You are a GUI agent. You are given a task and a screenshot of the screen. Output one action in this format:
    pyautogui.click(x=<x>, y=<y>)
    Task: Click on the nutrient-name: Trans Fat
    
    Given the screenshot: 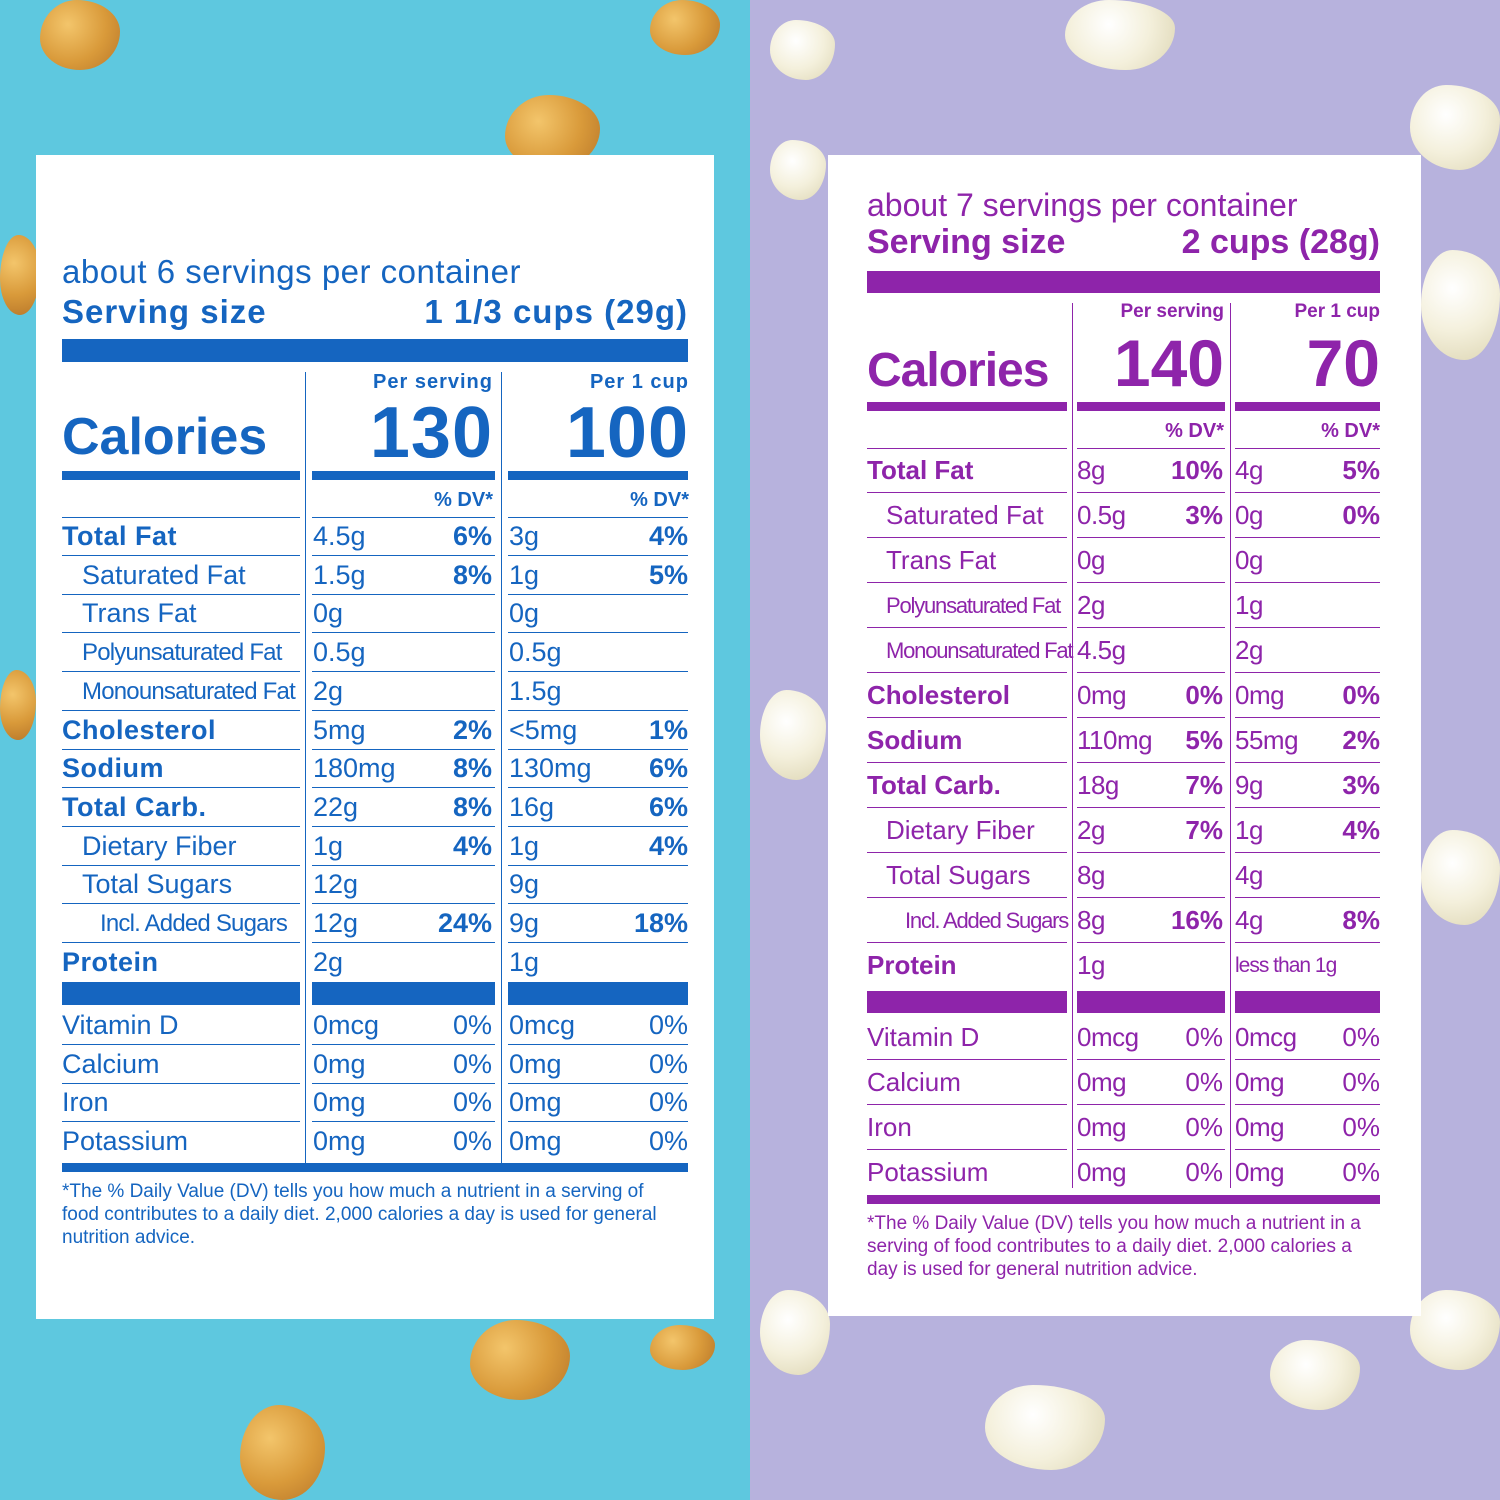 What is the action you would take?
    pyautogui.click(x=139, y=613)
    